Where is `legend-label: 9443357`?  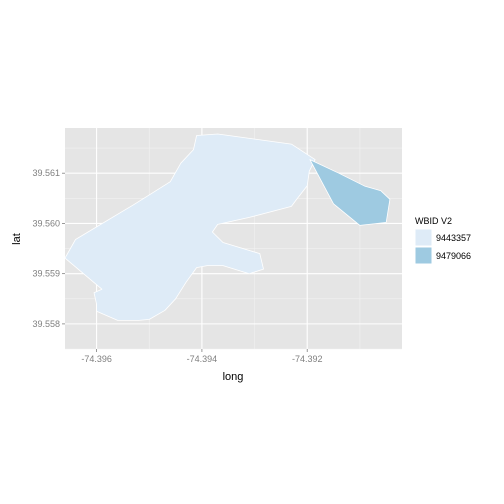
legend-label: 9443357 is located at coordinates (453, 238).